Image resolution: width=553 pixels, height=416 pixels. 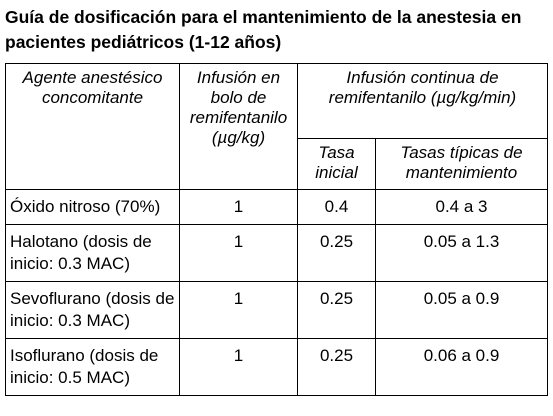 I want to click on cell-initial: 0.4, so click(x=336, y=207).